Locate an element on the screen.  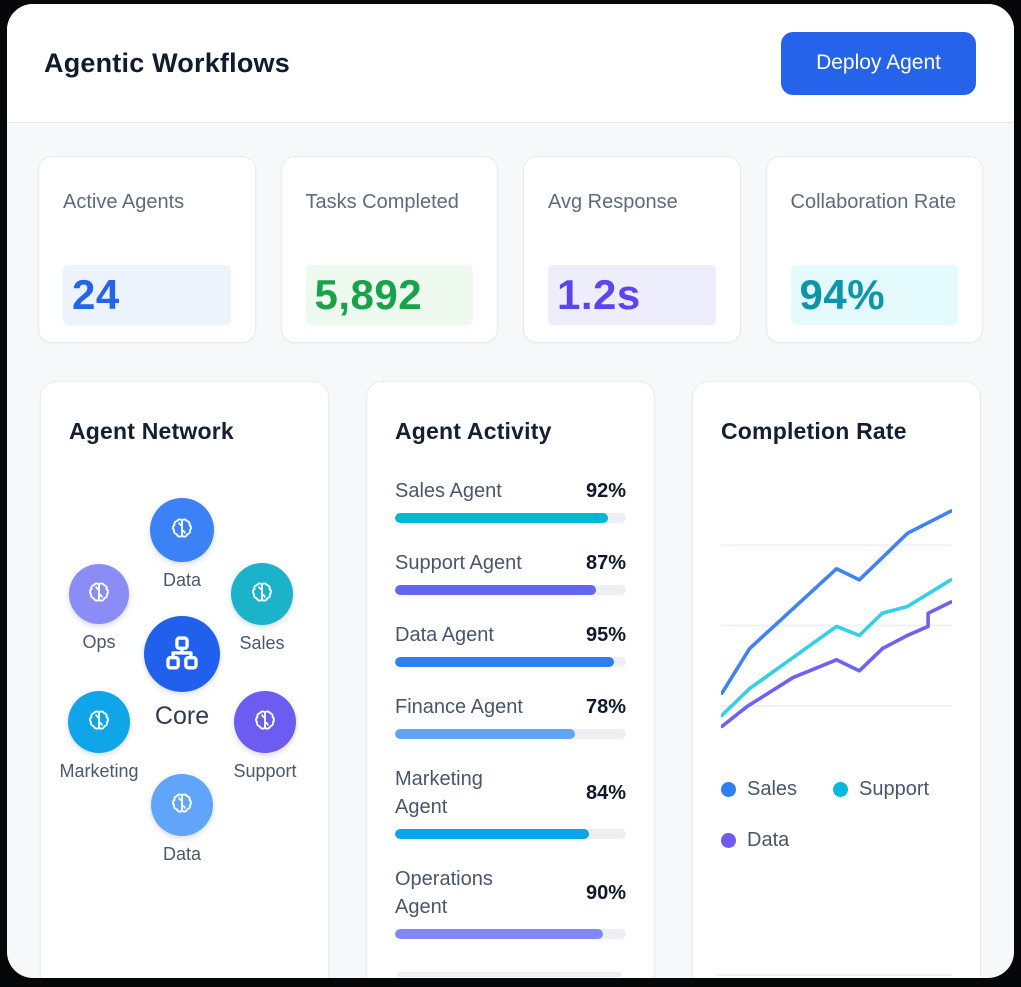
completion-rate-chart is located at coordinates (836, 619).